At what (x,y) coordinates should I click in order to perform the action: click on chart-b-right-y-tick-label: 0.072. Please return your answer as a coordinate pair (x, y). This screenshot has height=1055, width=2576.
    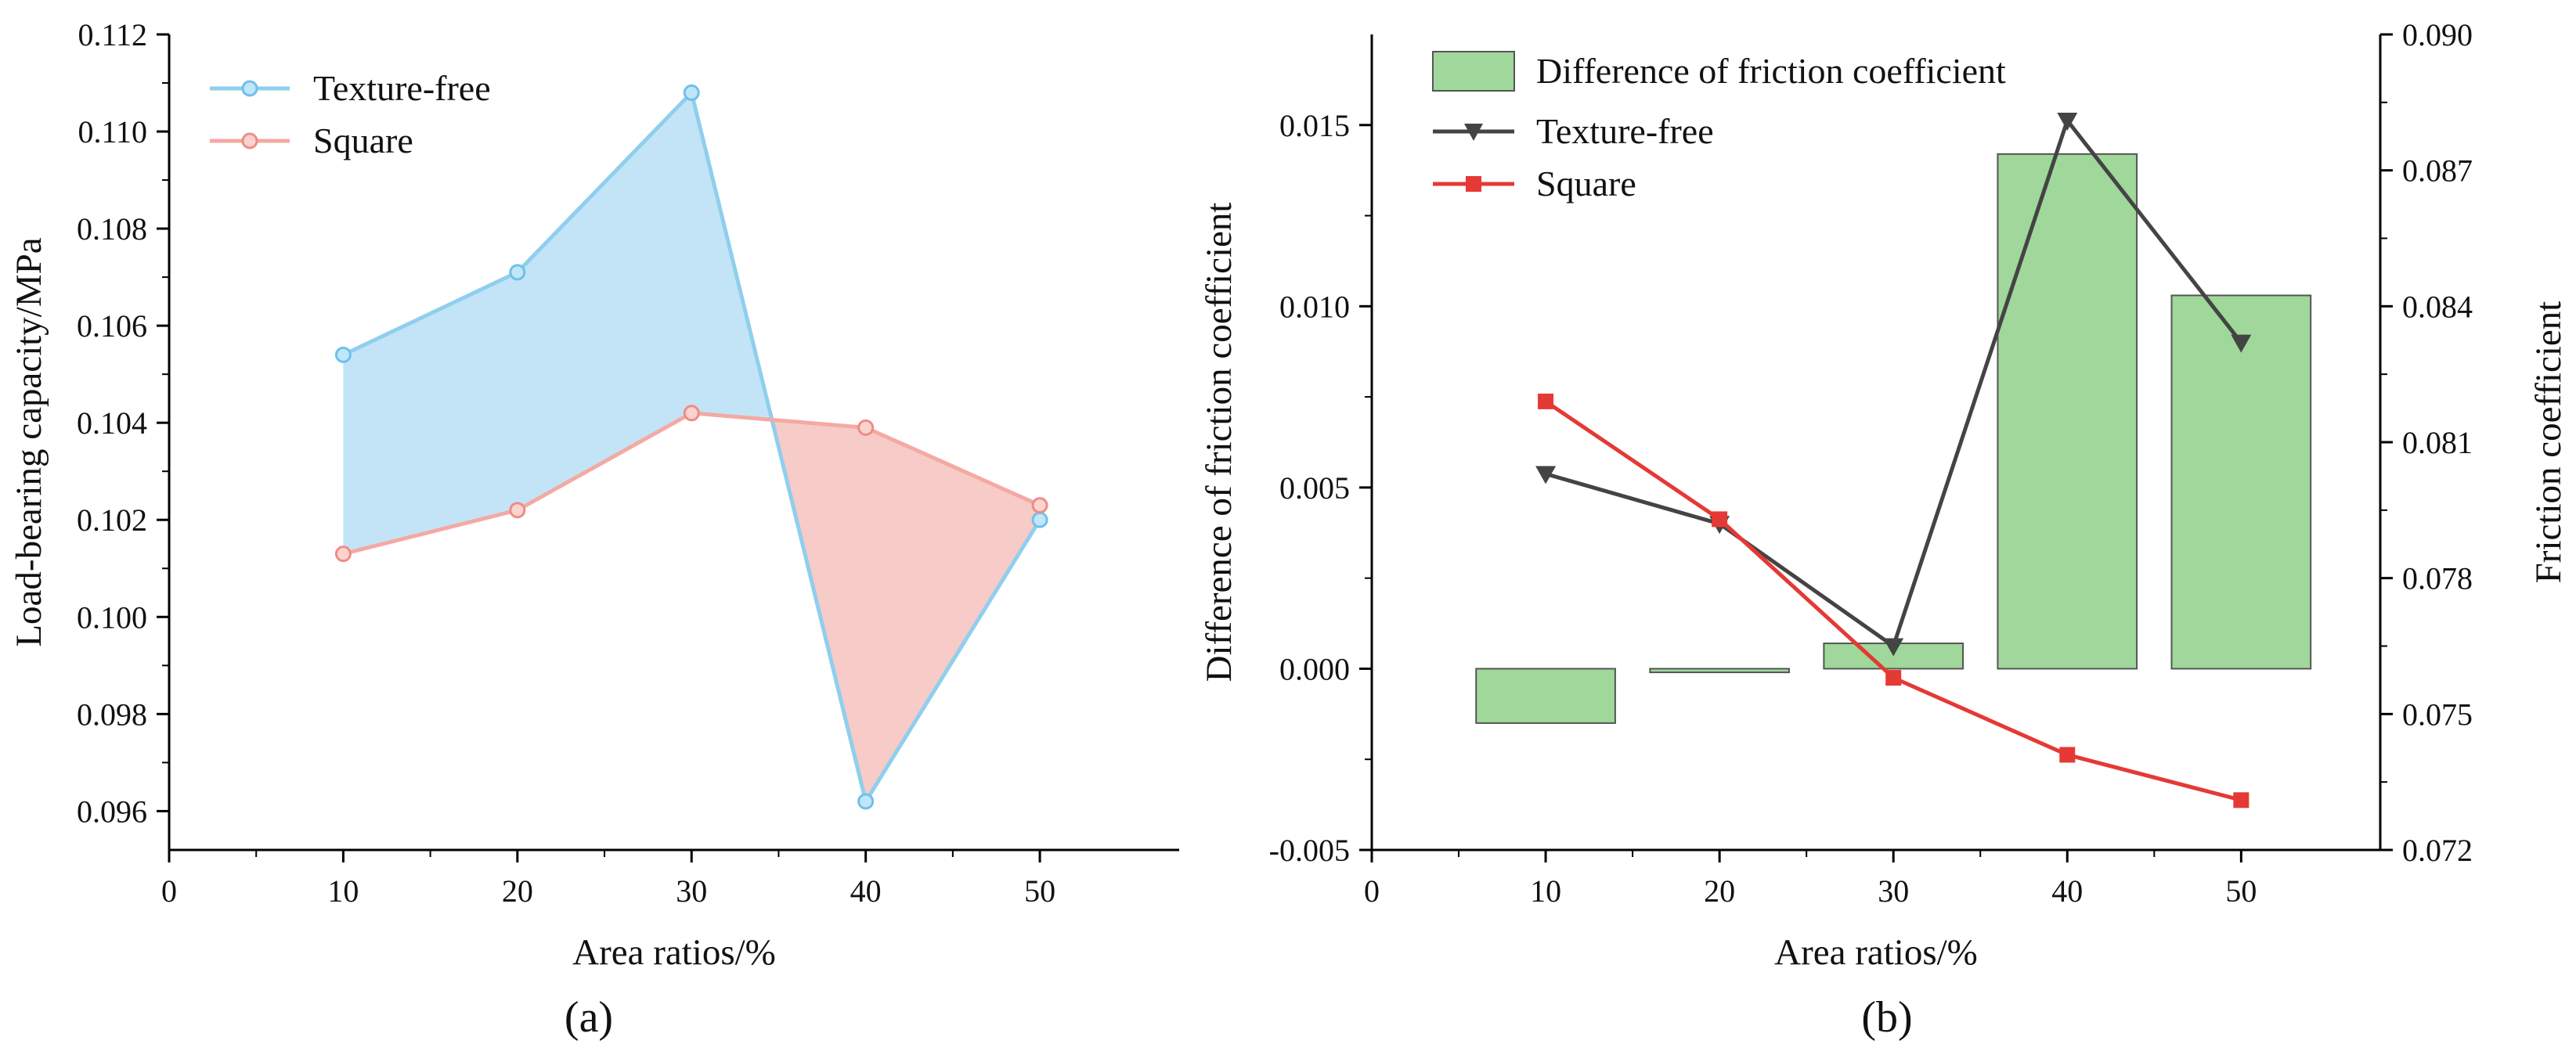
    Looking at the image, I should click on (2438, 850).